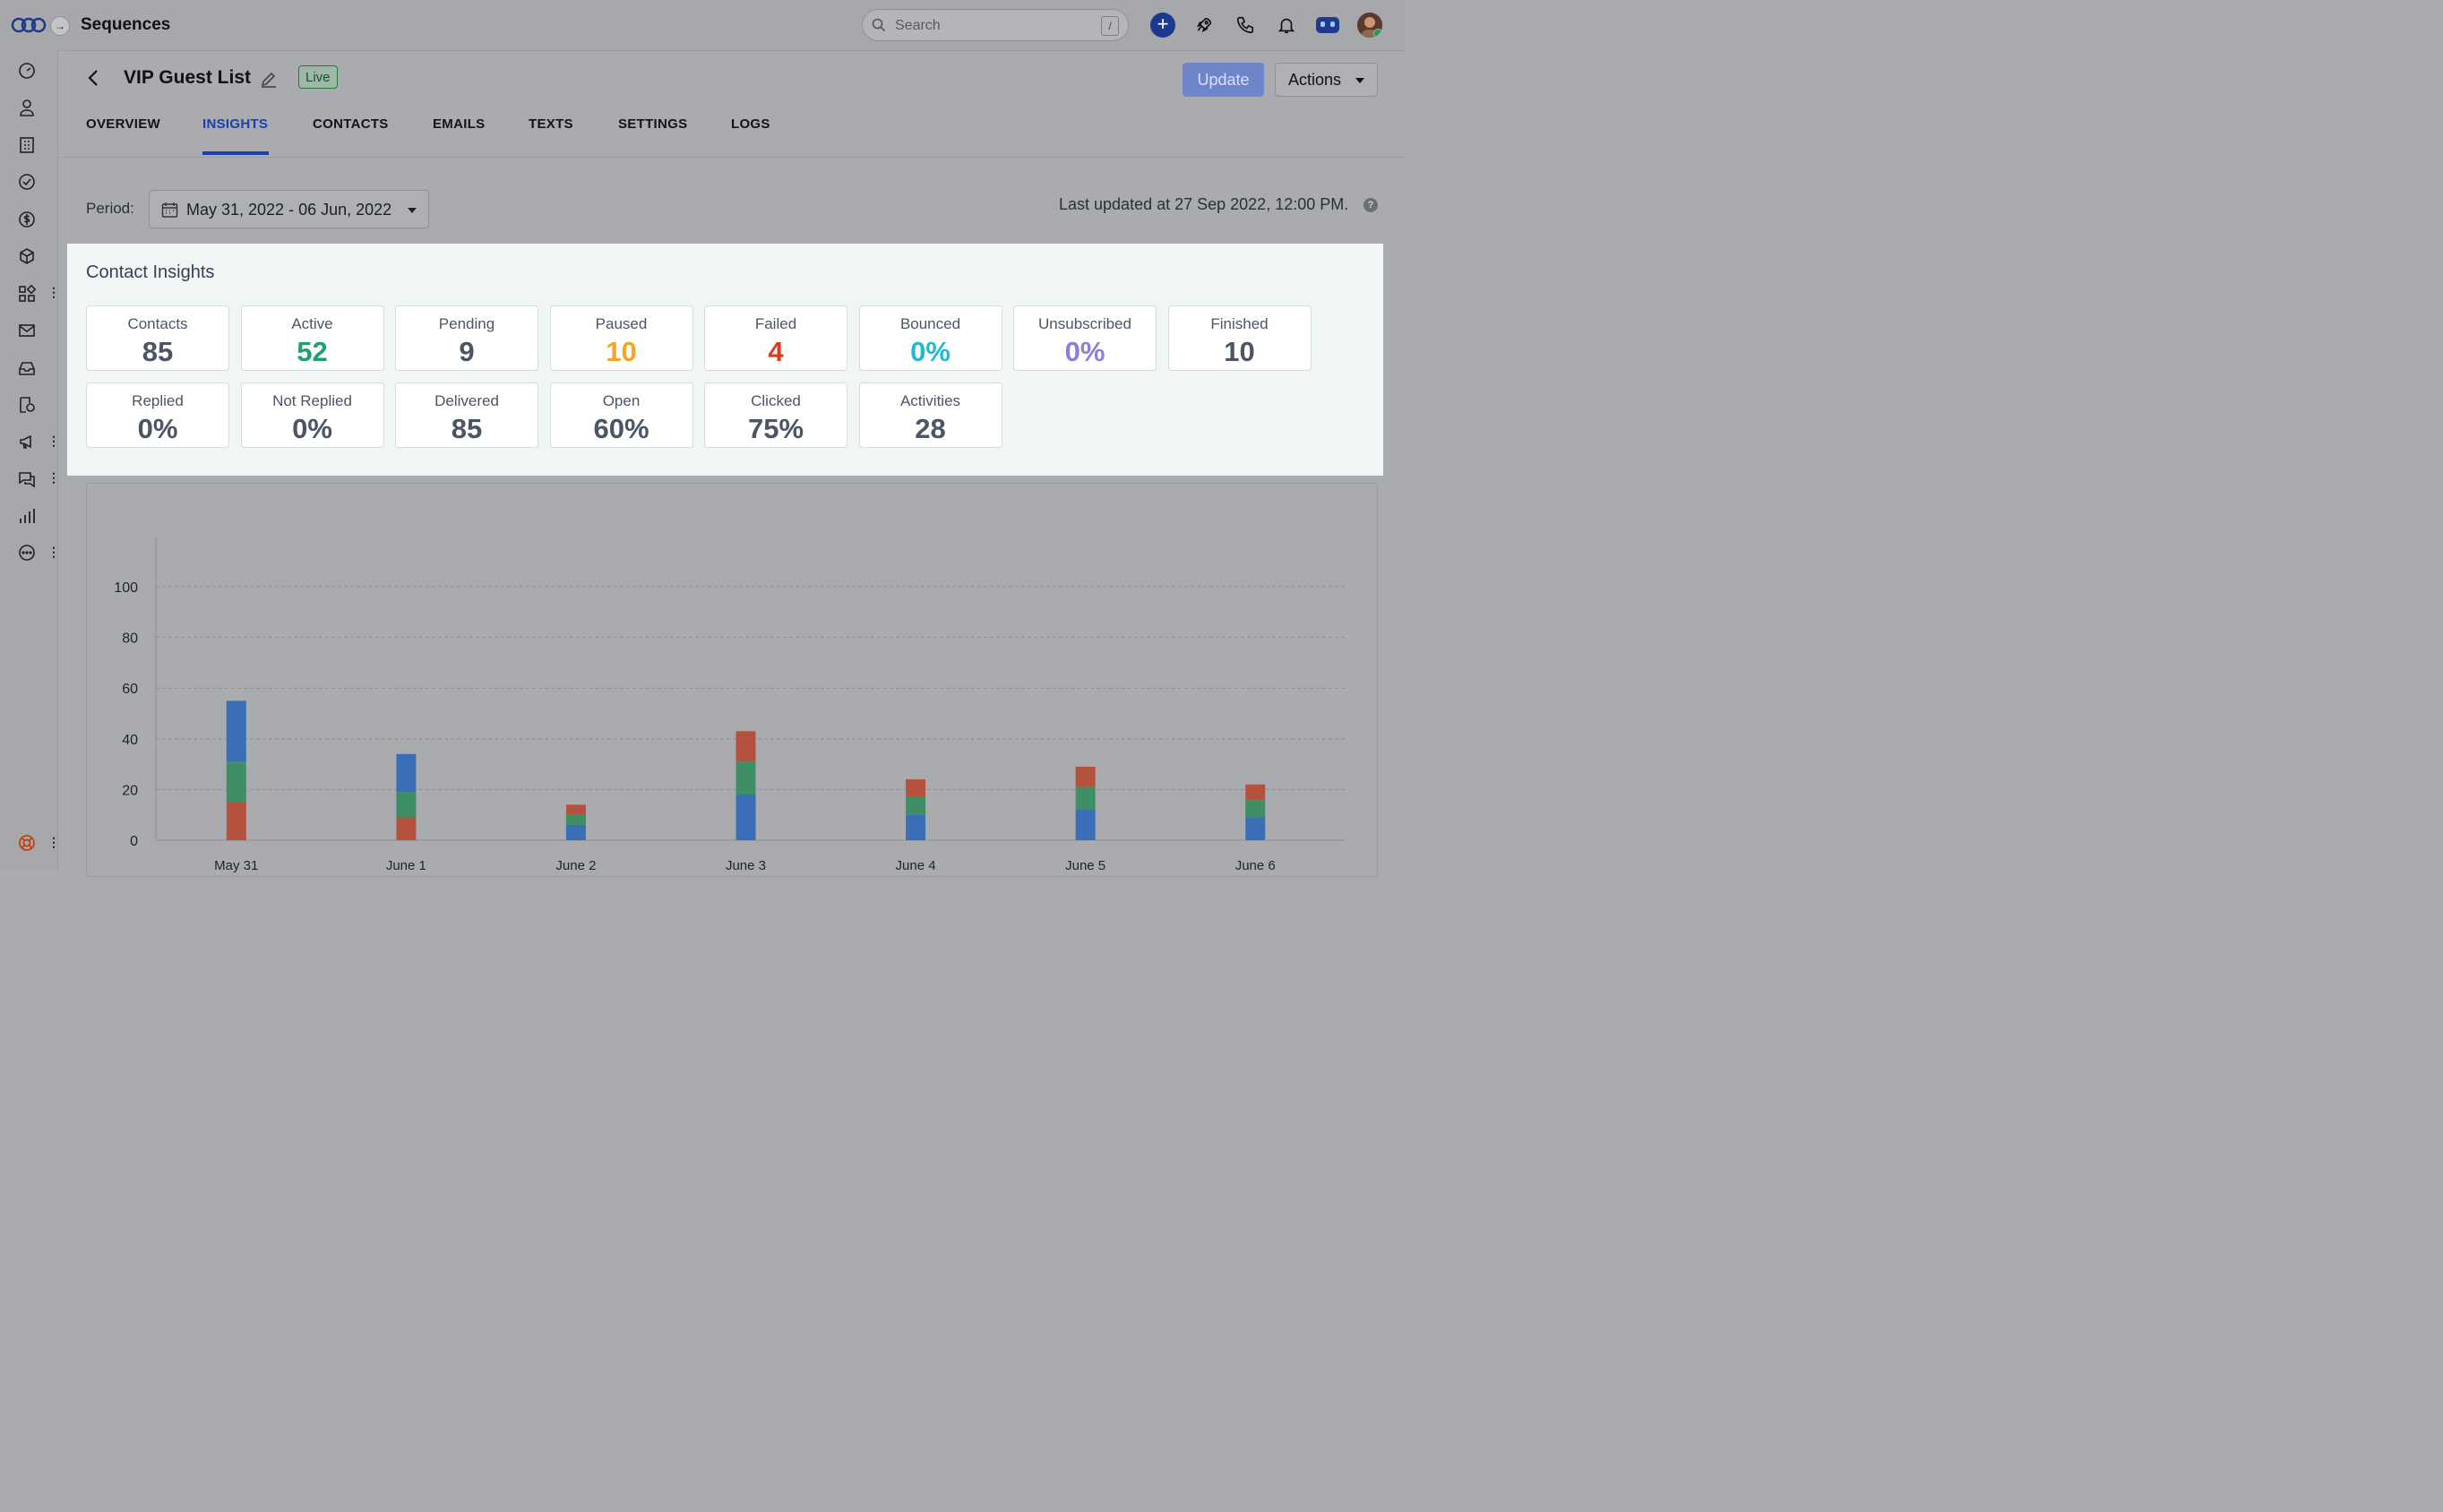 The height and width of the screenshot is (1512, 2443). What do you see at coordinates (27, 843) in the screenshot?
I see `help-center-icon` at bounding box center [27, 843].